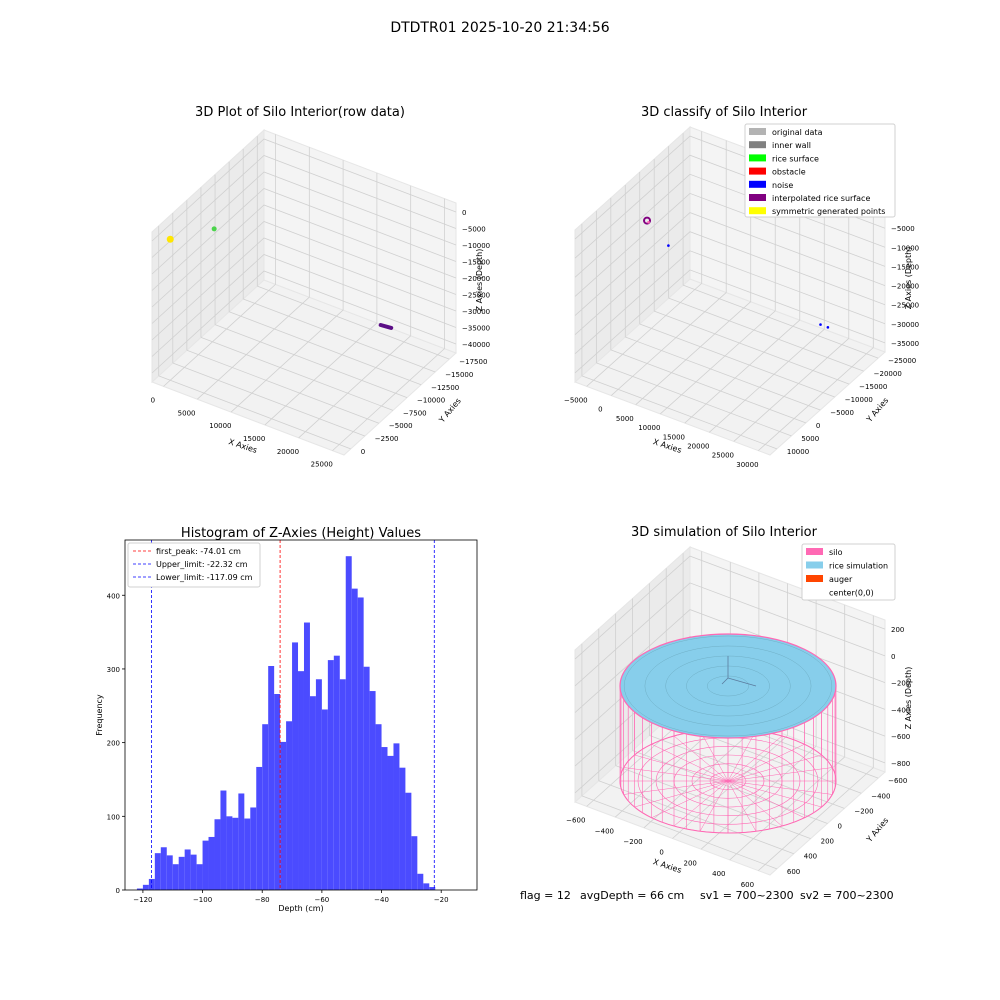 This screenshot has height=1000, width=1000. I want to click on z-tick-label: −10000, so click(905, 248).